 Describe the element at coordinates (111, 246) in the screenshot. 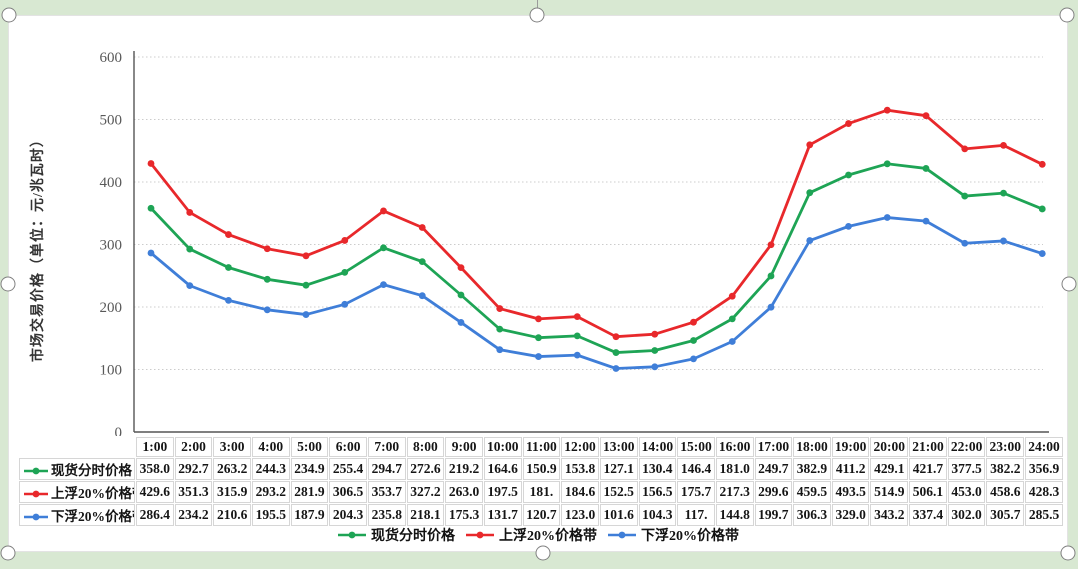

I see `y-tick-label: 300` at that location.